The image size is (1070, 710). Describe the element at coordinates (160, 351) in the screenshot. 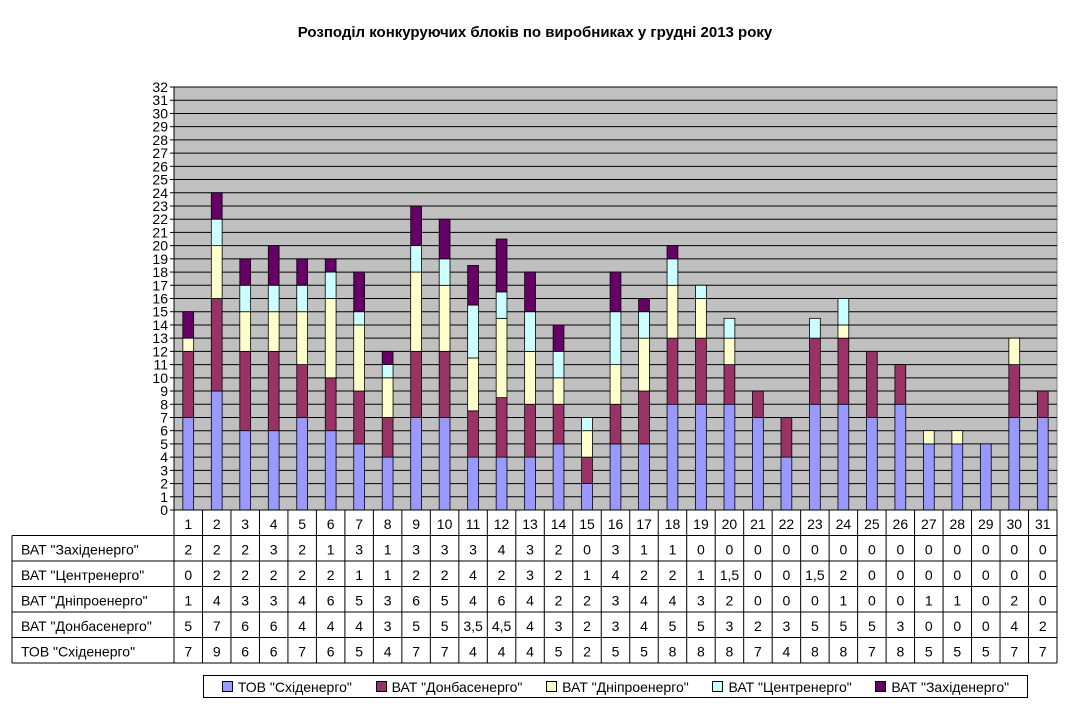

I see `y-tick-label: 12` at that location.